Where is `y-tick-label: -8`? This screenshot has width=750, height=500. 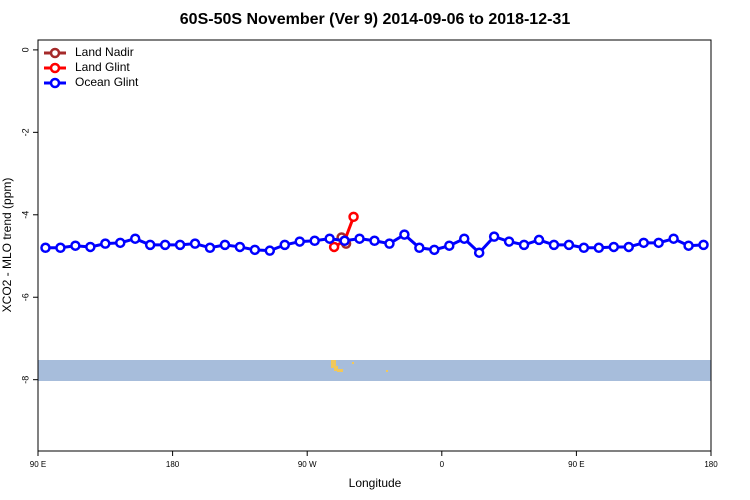 y-tick-label: -8 is located at coordinates (25, 380).